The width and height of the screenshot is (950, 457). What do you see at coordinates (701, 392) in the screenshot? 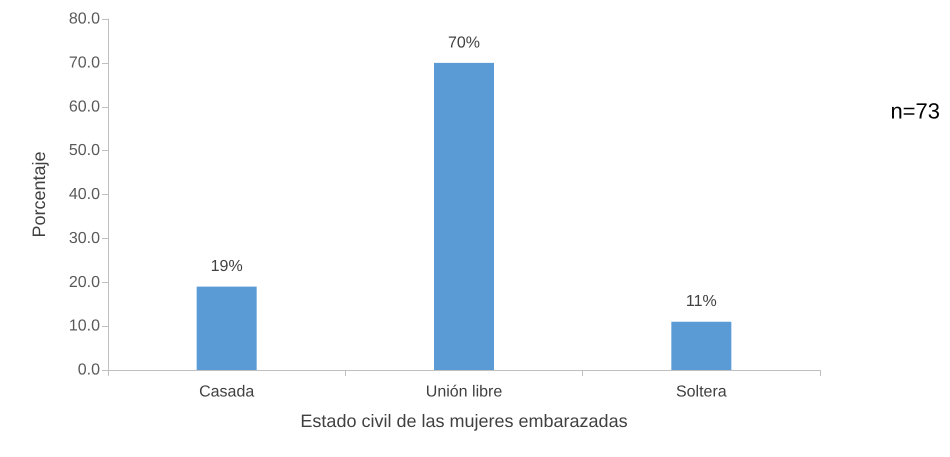
I see `x-tick-label: Soltera` at bounding box center [701, 392].